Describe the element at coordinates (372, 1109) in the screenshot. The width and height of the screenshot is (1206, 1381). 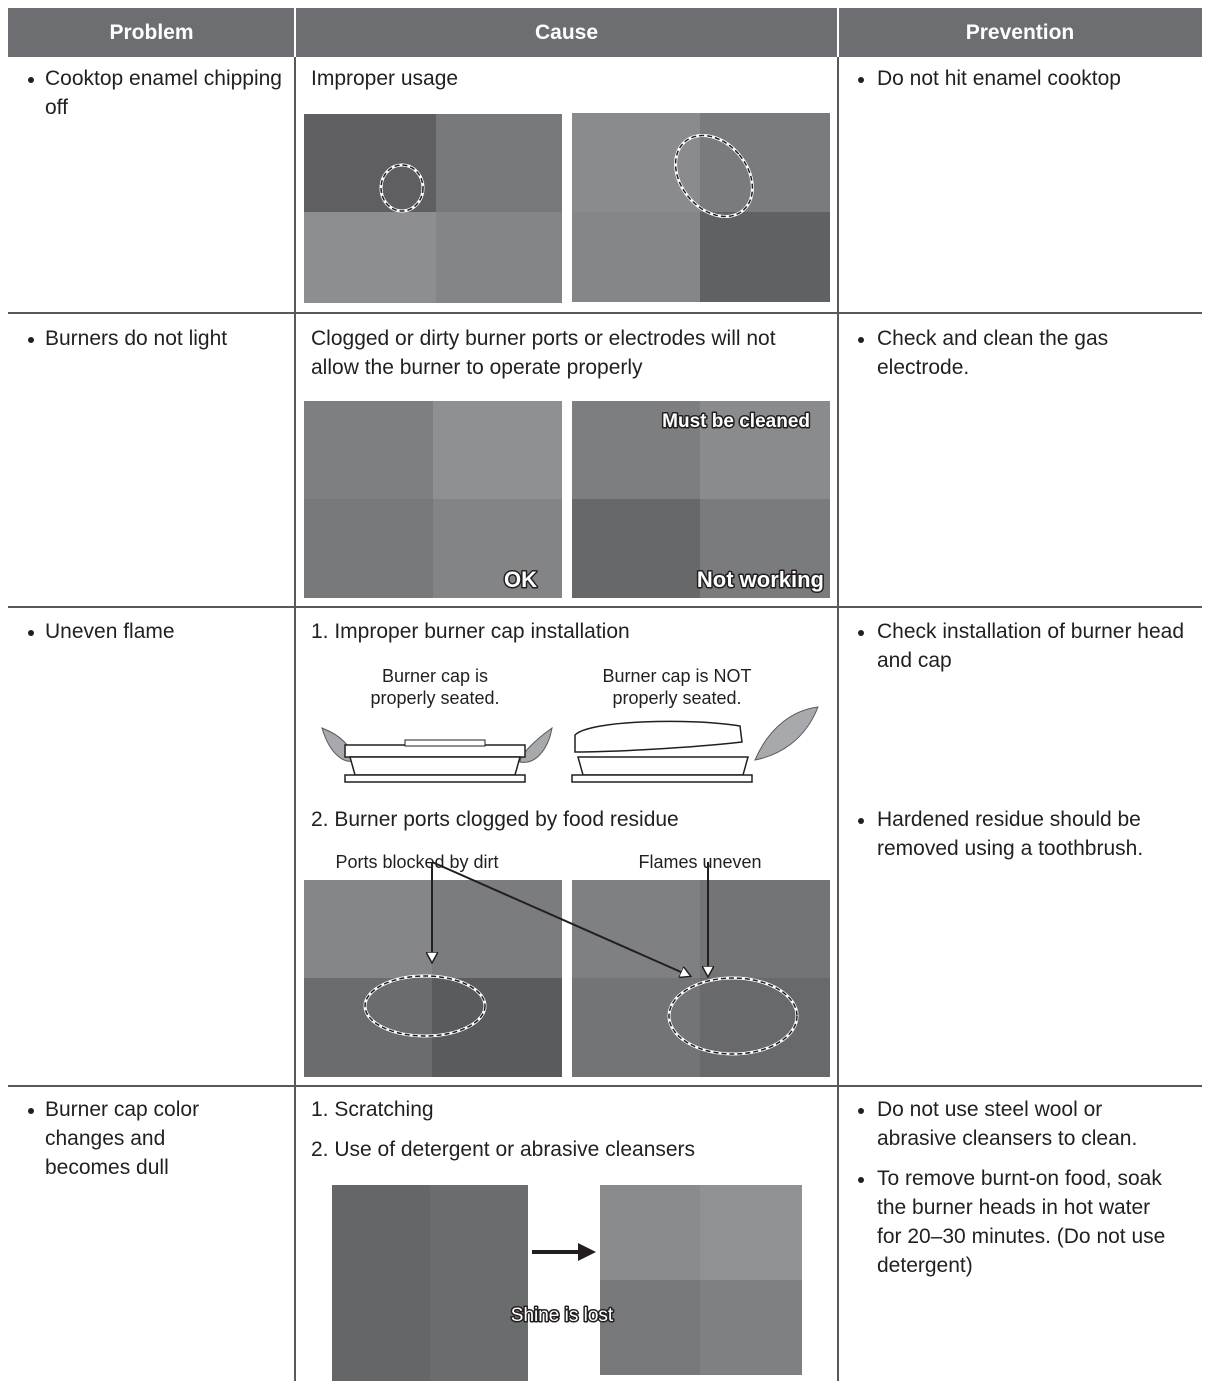
I see `cause-item: 1. Scratching` at that location.